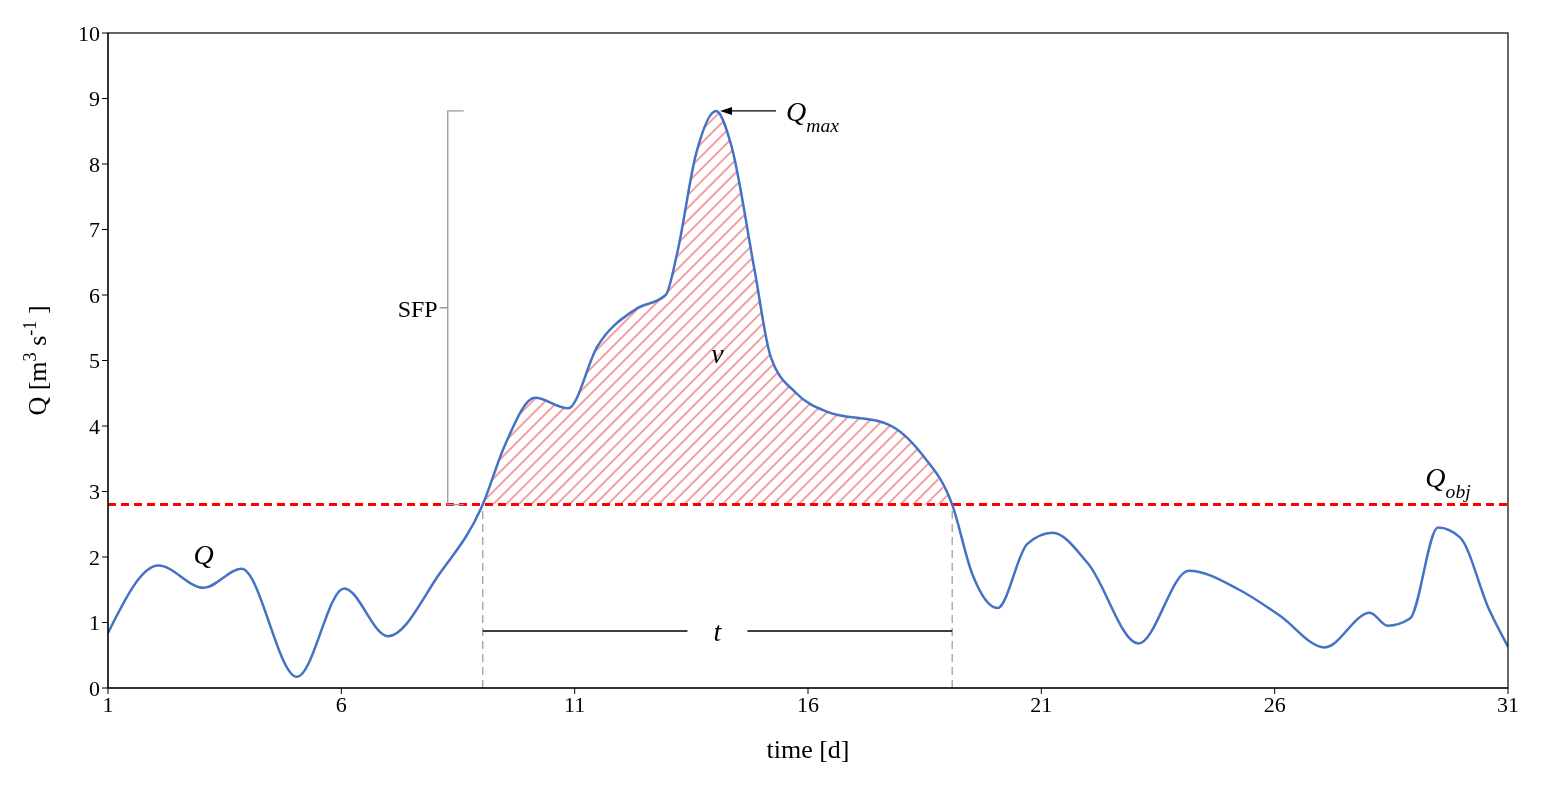 This screenshot has height=787, width=1543. Describe the element at coordinates (808, 749) in the screenshot. I see `x-axis-title: time [d]` at that location.